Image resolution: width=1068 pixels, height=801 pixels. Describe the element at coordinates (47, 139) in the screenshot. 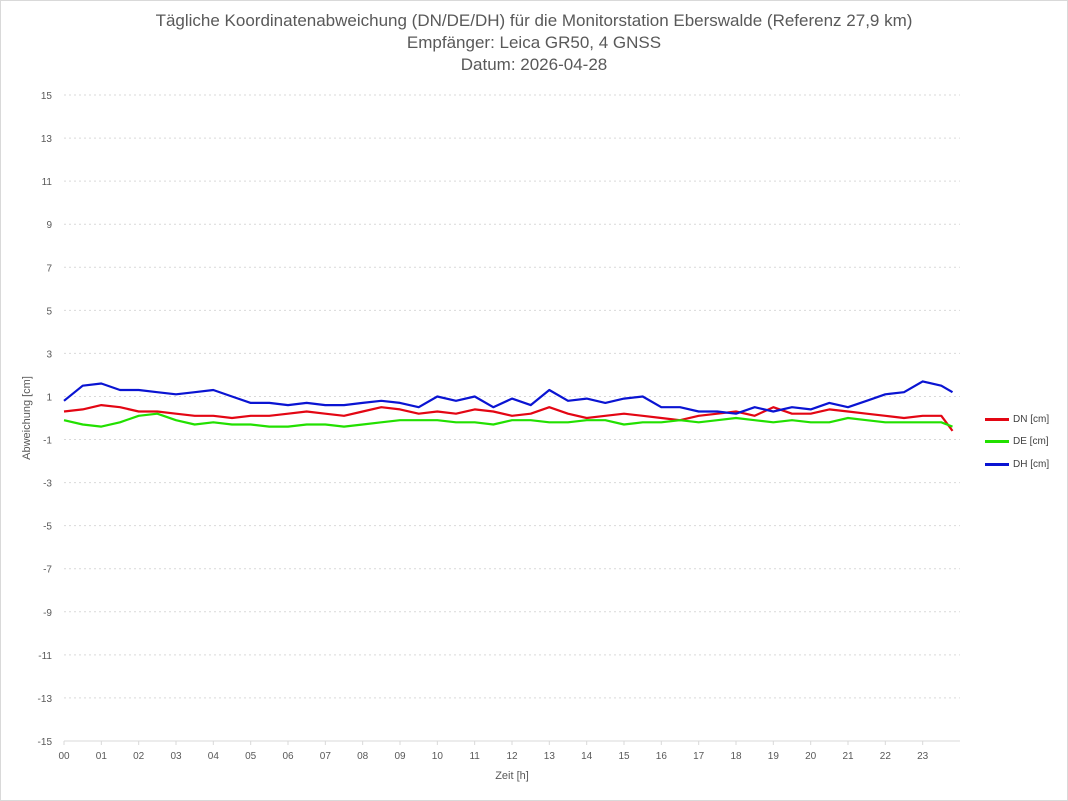

I see `y-tick-label: 13` at that location.